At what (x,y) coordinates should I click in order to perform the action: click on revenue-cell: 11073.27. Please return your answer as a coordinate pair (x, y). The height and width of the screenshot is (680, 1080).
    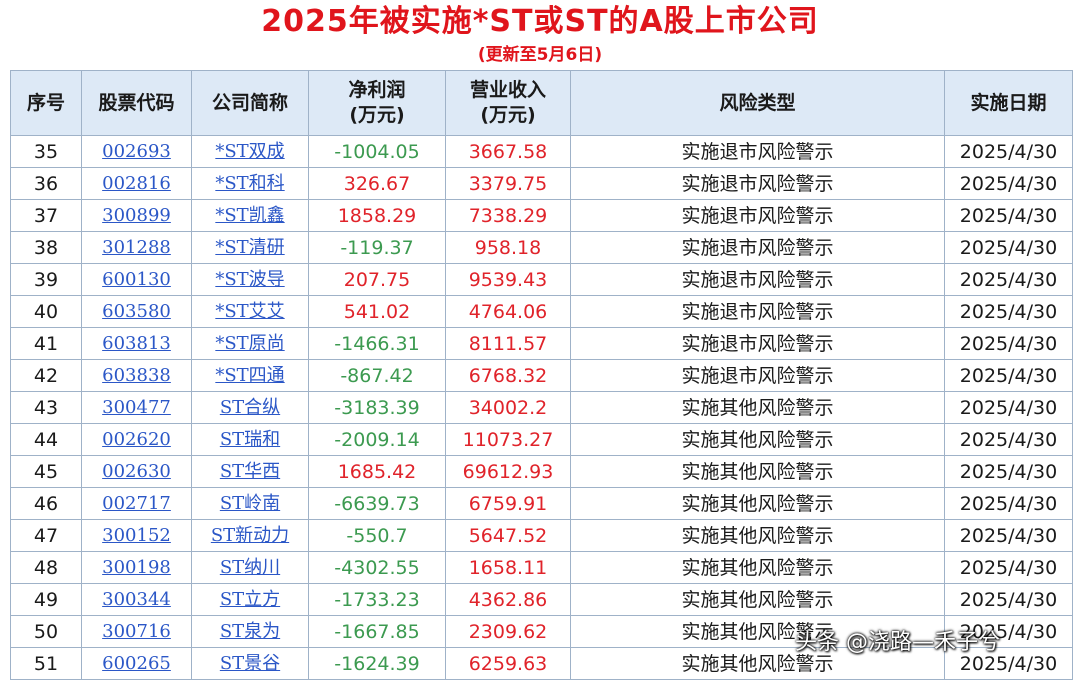
    Looking at the image, I should click on (508, 439).